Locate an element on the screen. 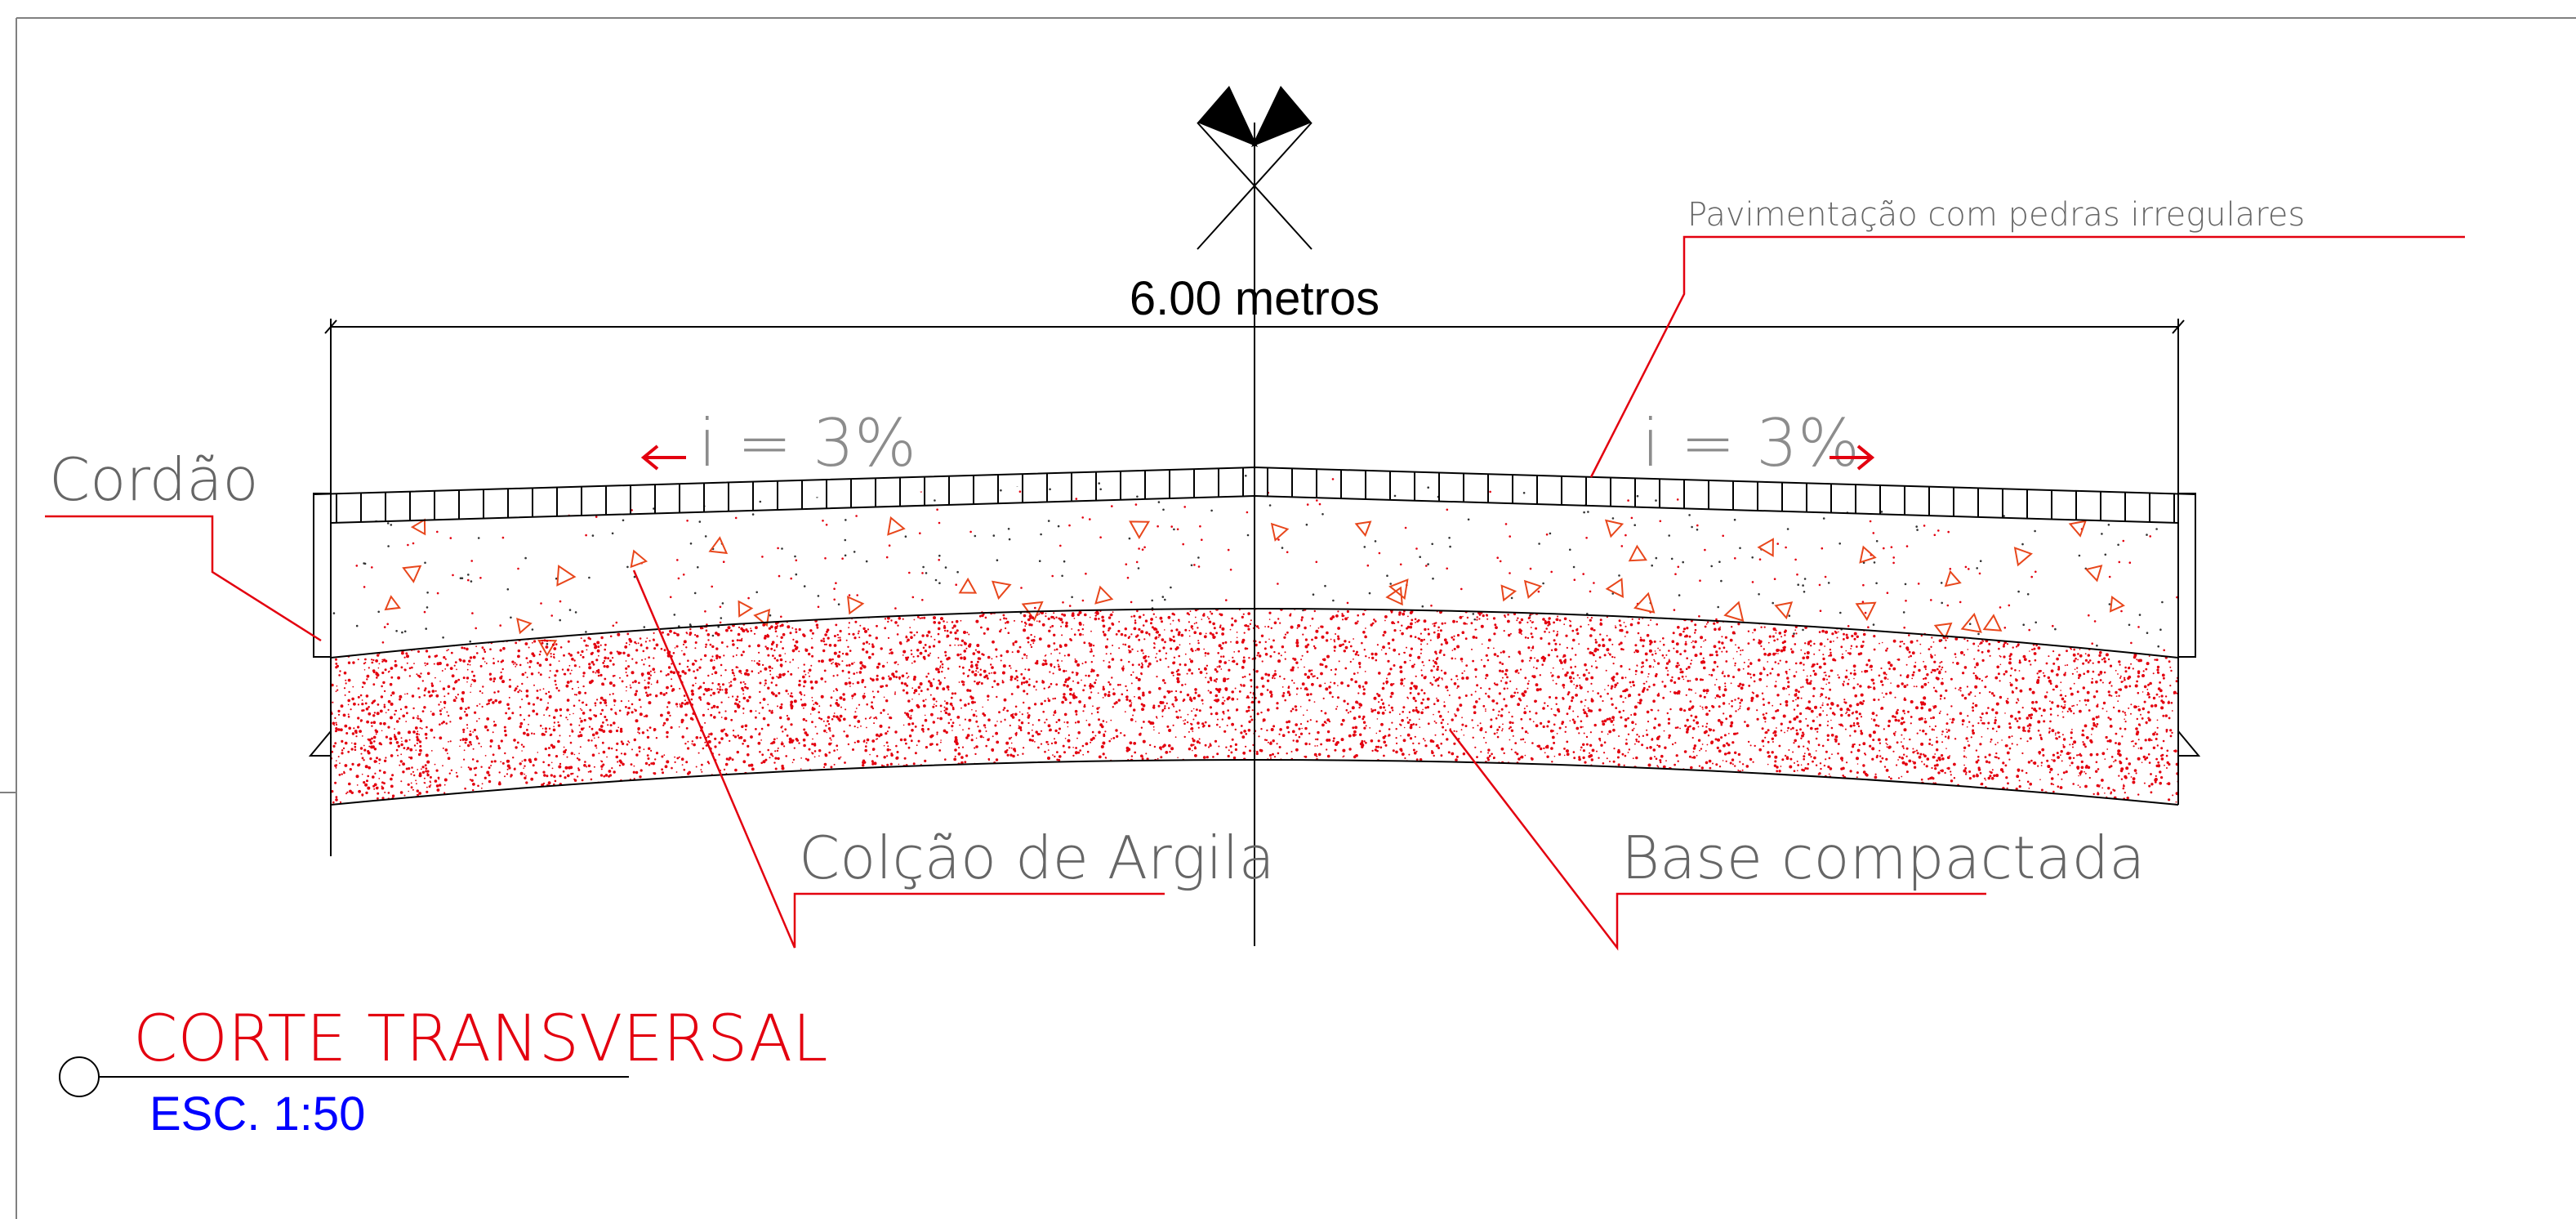 The image size is (2576, 1219). dimension-line is located at coordinates (1254, 409).